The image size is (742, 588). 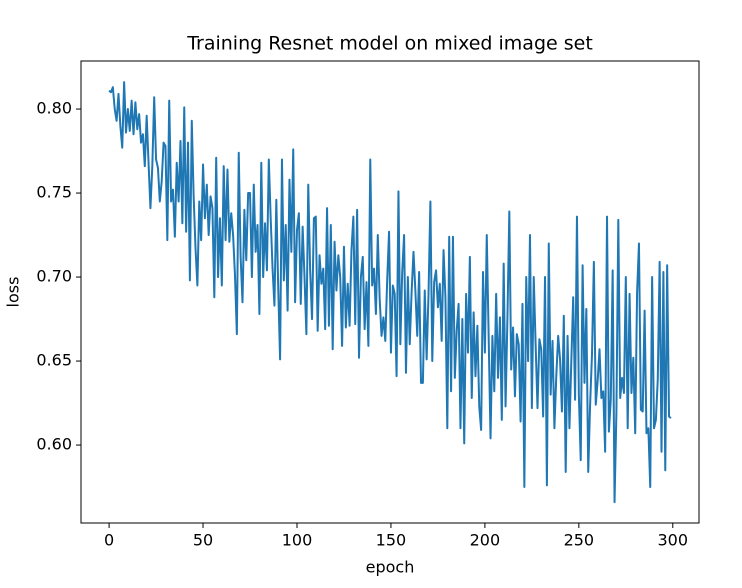 I want to click on x-tick-label: 200, so click(x=485, y=540).